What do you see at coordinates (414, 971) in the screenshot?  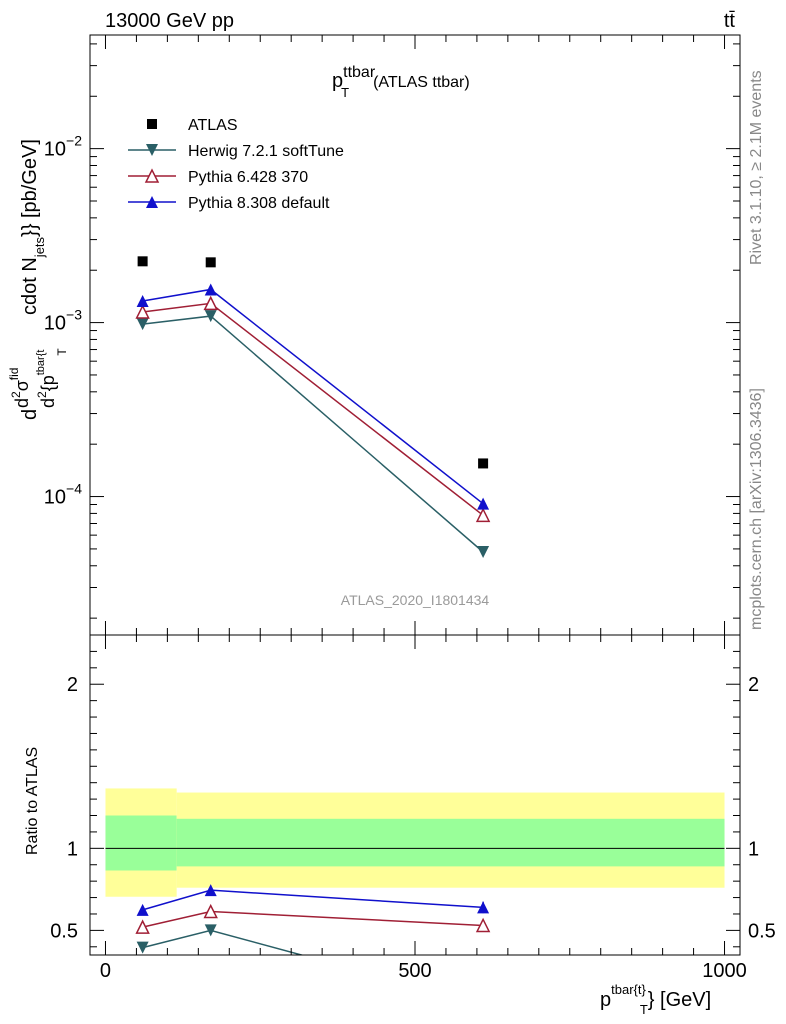 I see `xtick-label-1: 500` at bounding box center [414, 971].